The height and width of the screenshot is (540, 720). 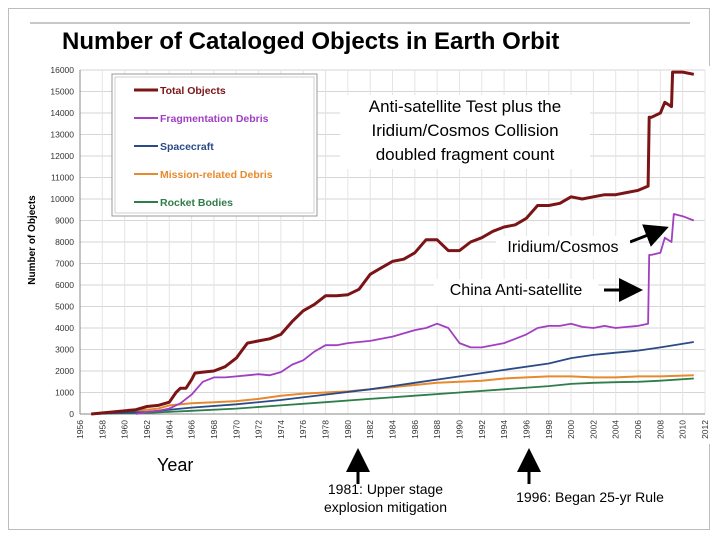 I want to click on x-tick-label: 1992, so click(x=482, y=429).